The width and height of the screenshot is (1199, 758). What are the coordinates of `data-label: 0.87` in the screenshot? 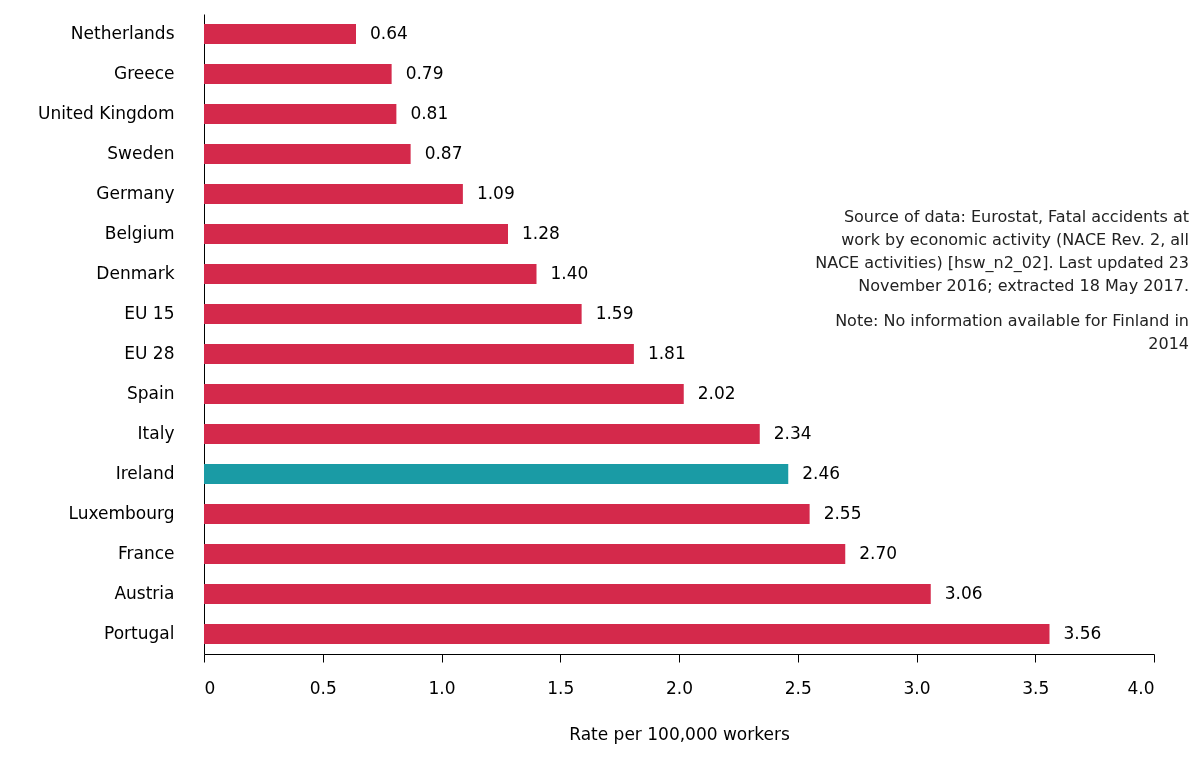 It's located at (443, 153).